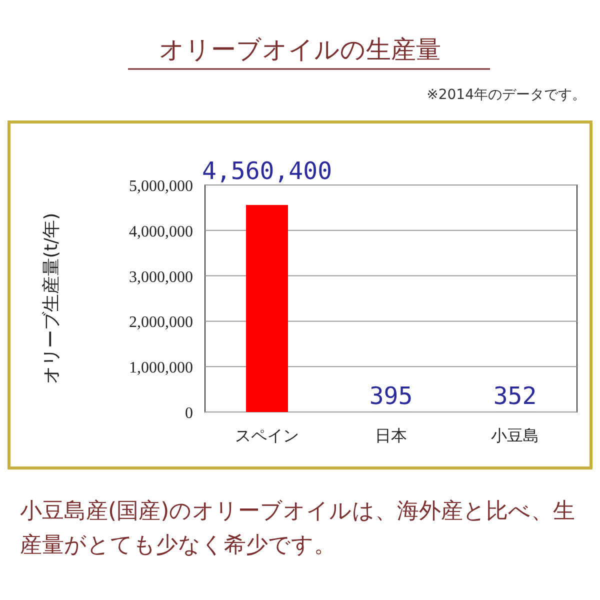 The width and height of the screenshot is (600, 600). What do you see at coordinates (298, 529) in the screenshot?
I see `text: 小豆島産(国産)のオリーブオイルは、海外産と比べ、生産量がとても少なく希少です。` at bounding box center [298, 529].